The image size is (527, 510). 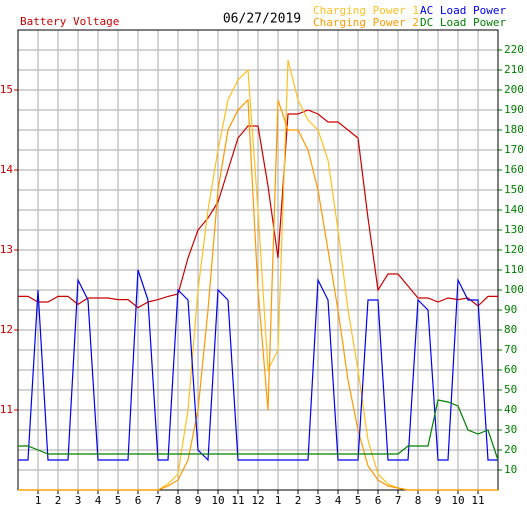 What do you see at coordinates (510, 349) in the screenshot?
I see `y2-tick-label: 70` at bounding box center [510, 349].